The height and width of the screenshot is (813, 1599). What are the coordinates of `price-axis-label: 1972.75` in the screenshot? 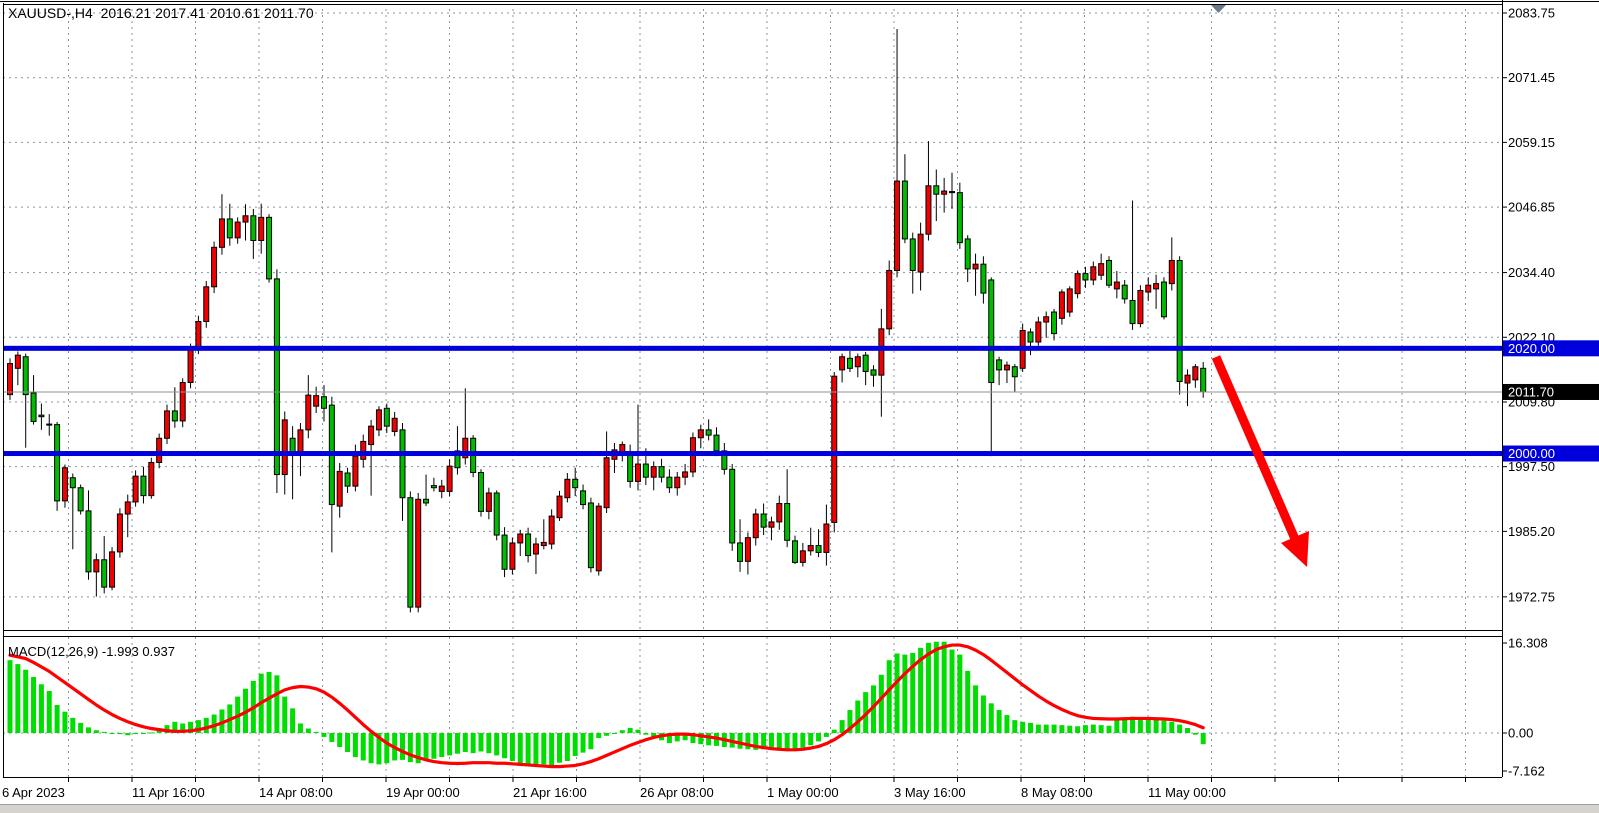 It's located at (1531, 596).